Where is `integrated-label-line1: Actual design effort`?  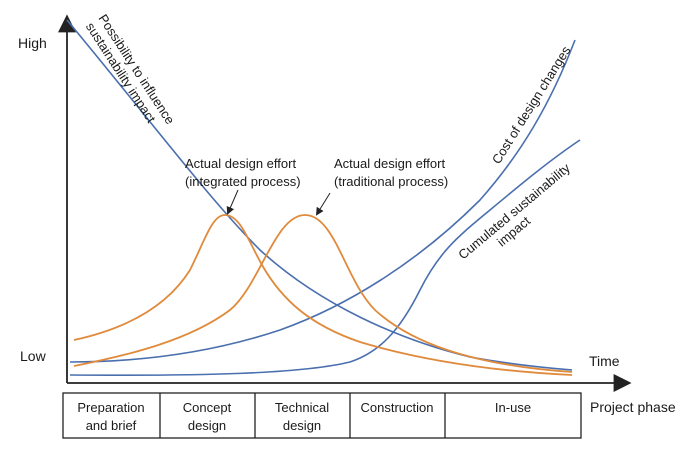 integrated-label-line1: Actual design effort is located at coordinates (240, 163).